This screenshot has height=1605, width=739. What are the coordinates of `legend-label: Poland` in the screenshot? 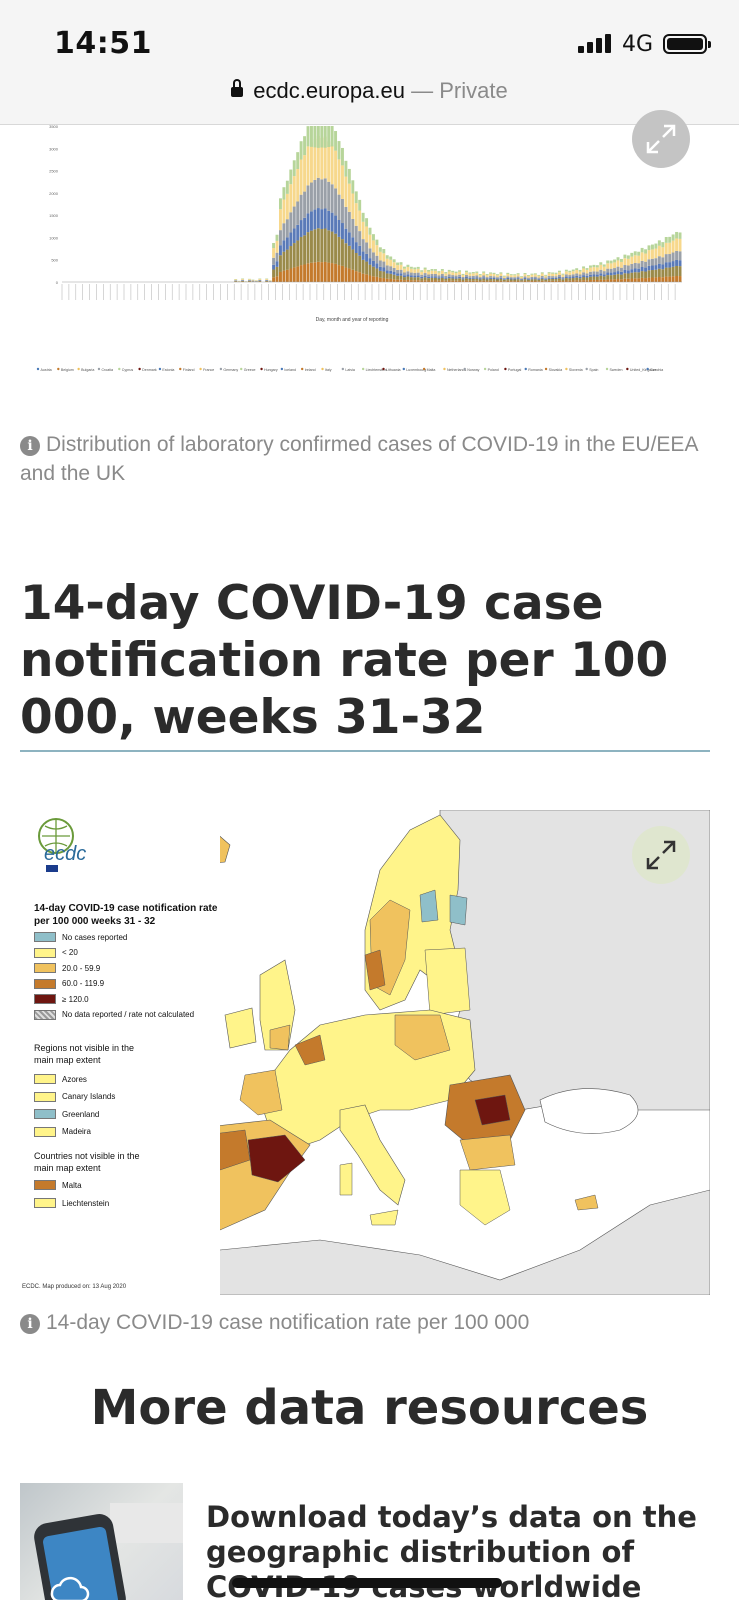 It's located at (493, 370).